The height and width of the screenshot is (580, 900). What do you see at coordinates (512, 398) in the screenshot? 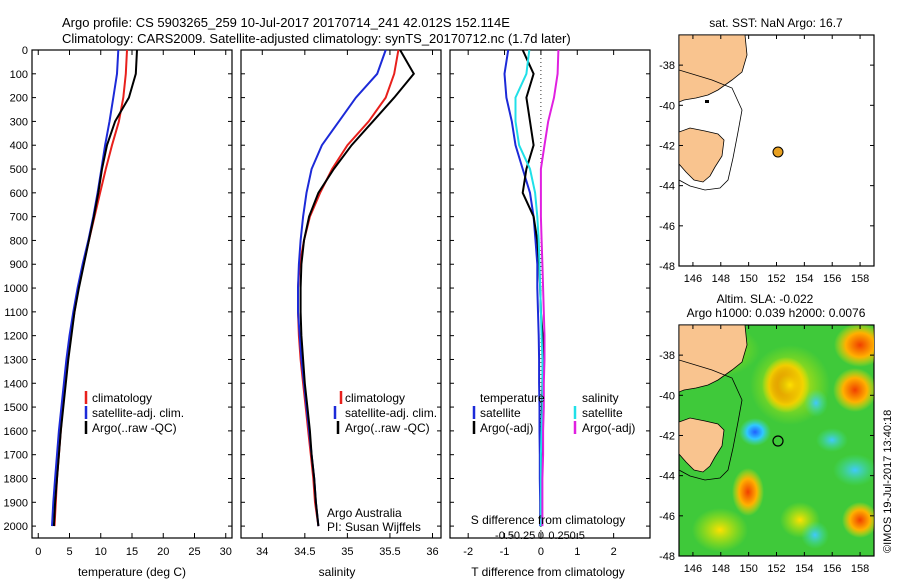
I see `legend-temperature-title: temperature` at bounding box center [512, 398].